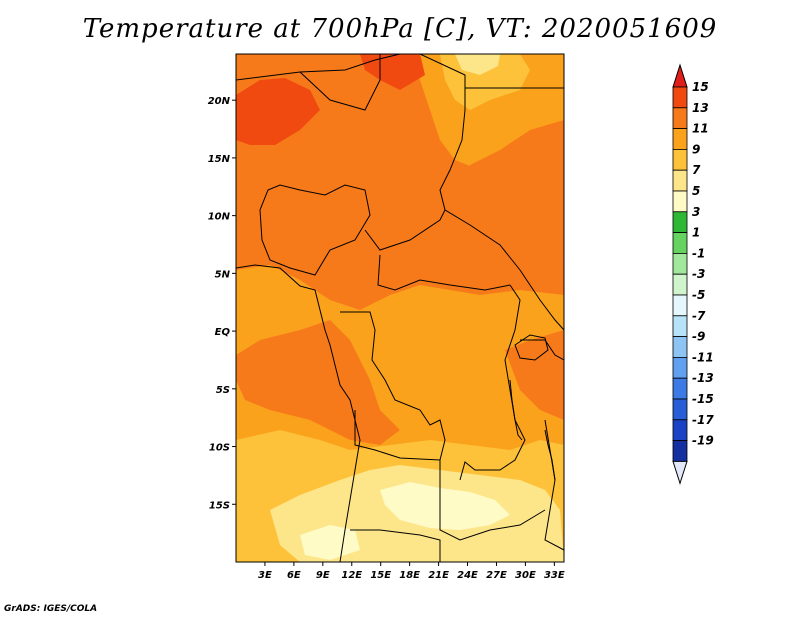  What do you see at coordinates (223, 332) in the screenshot?
I see `lat-tick-label: EQ` at bounding box center [223, 332].